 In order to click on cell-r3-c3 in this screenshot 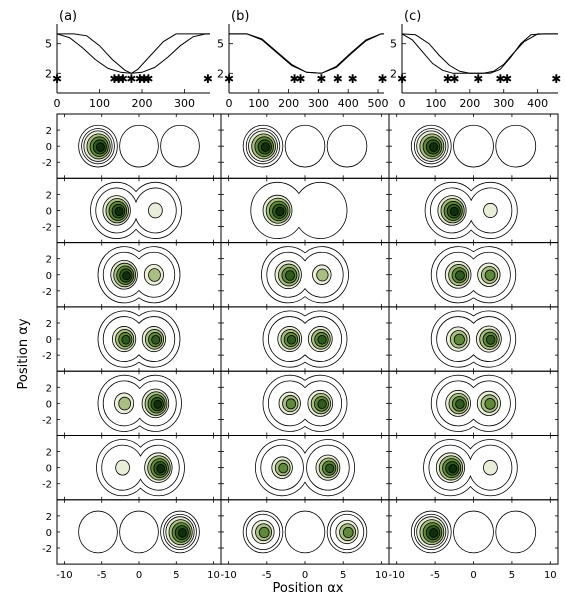, I will do `click(473, 275)`.